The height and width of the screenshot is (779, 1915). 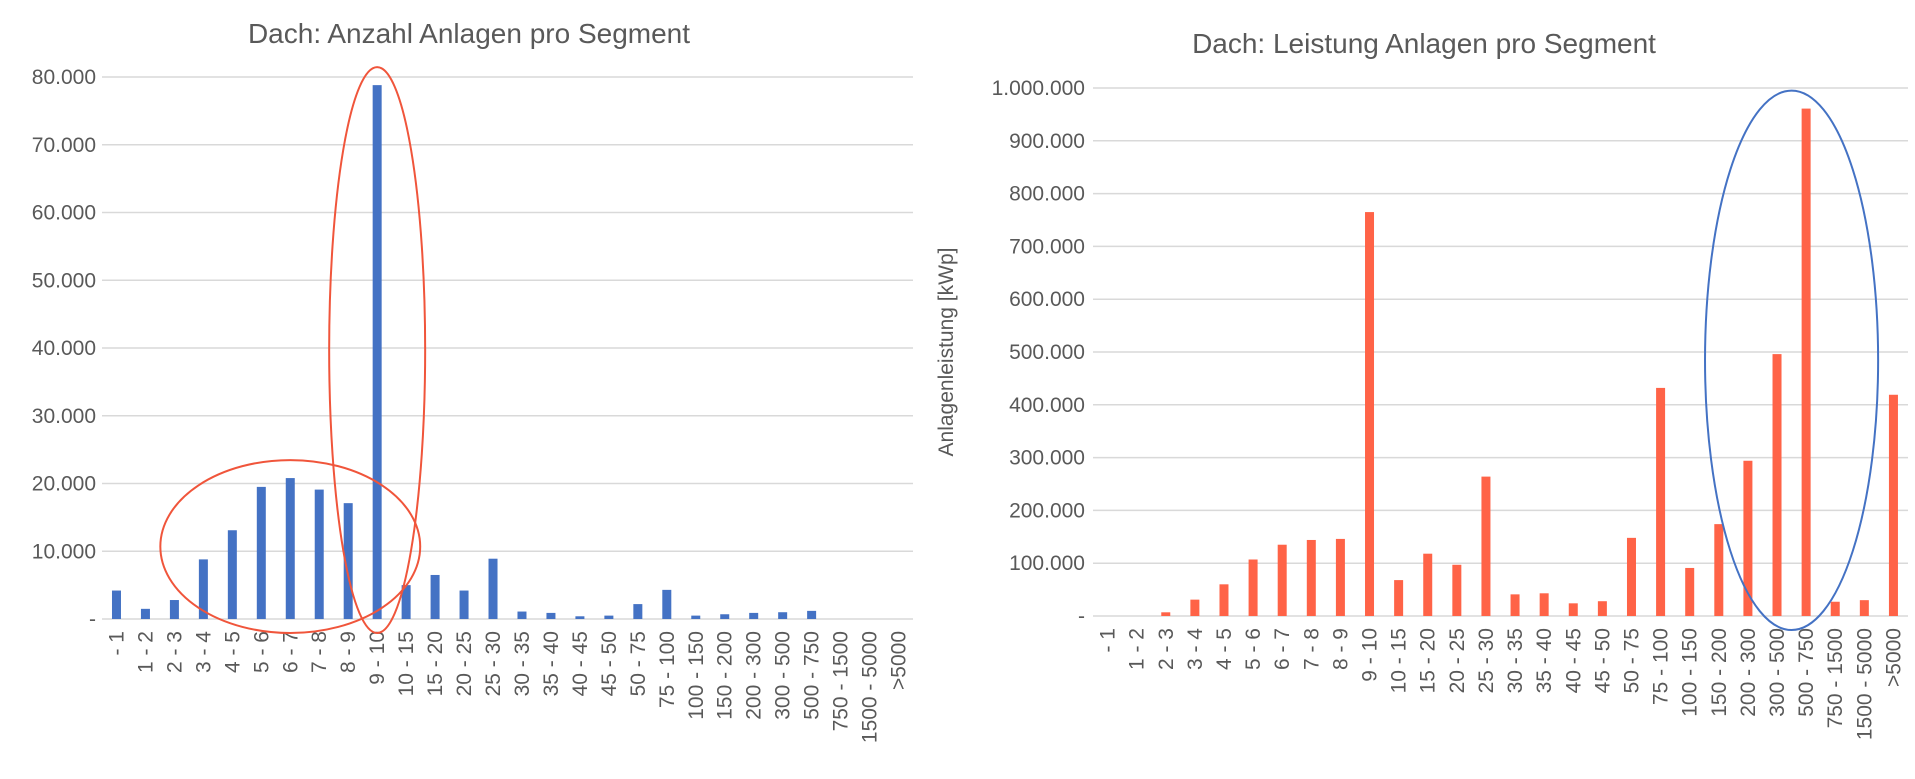 What do you see at coordinates (1047, 352) in the screenshot?
I see `y-tick-label: 500.000` at bounding box center [1047, 352].